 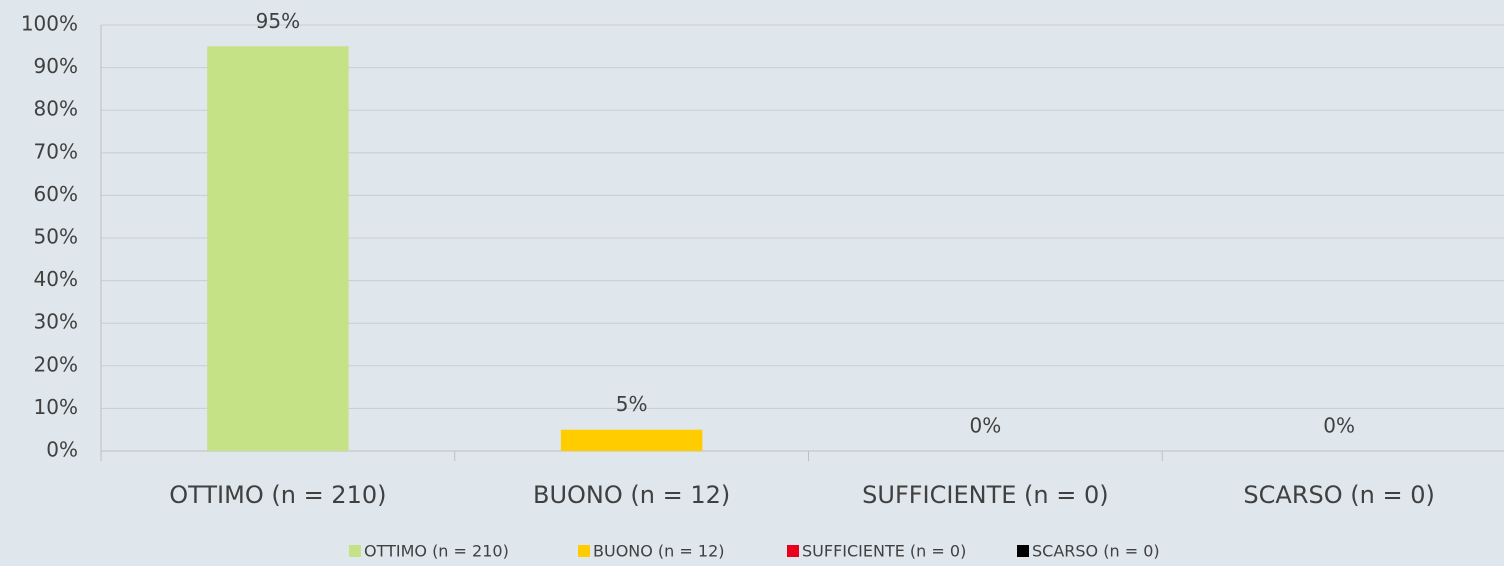 I want to click on legend-label: BUONO (n = 12), so click(x=659, y=551).